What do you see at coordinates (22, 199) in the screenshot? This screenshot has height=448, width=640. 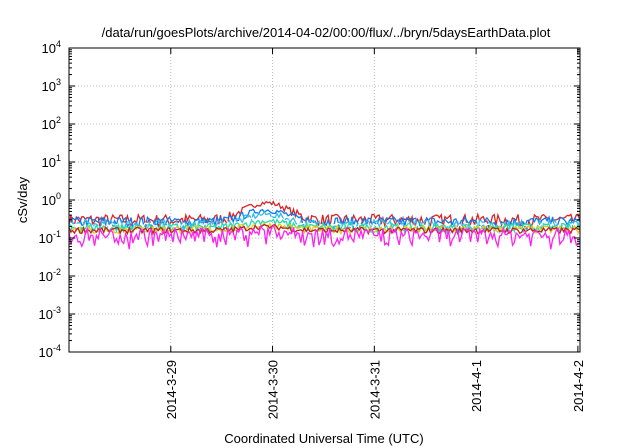 I see `y-axis-label: cSv/day` at bounding box center [22, 199].